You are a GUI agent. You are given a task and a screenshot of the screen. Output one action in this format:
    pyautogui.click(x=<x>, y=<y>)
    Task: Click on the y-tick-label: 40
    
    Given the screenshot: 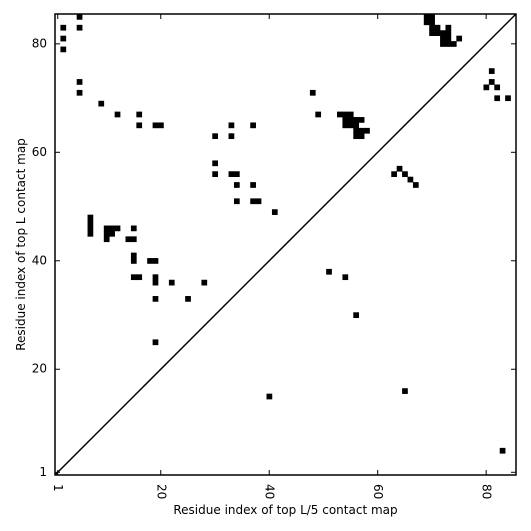 What is the action you would take?
    pyautogui.click(x=39, y=260)
    